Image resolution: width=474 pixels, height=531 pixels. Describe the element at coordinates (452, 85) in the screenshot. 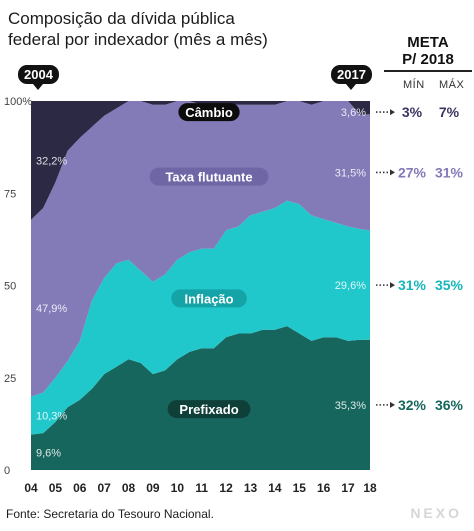

I see `meta-max-header: MÁX` at that location.